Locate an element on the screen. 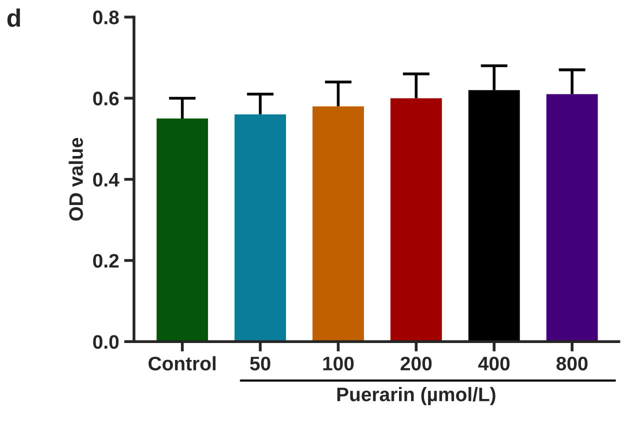  x-tick-label: Control is located at coordinates (182, 363).